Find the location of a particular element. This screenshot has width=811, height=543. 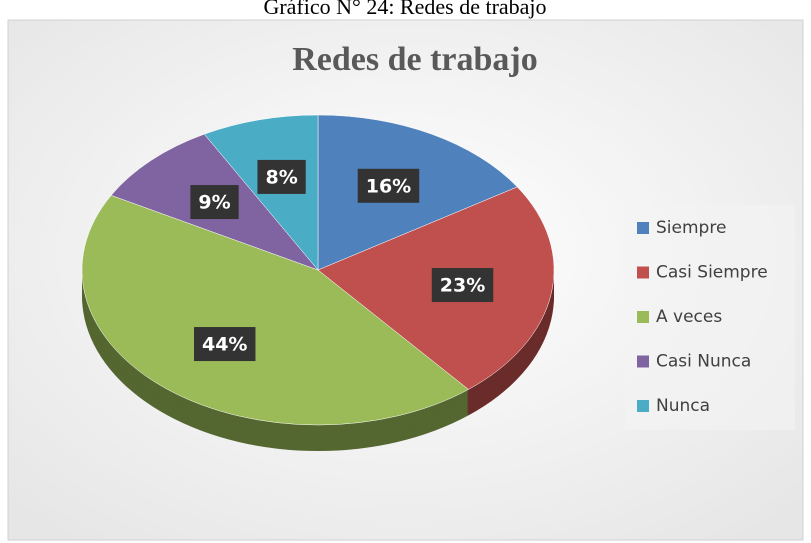

value-label: 23% is located at coordinates (462, 286).